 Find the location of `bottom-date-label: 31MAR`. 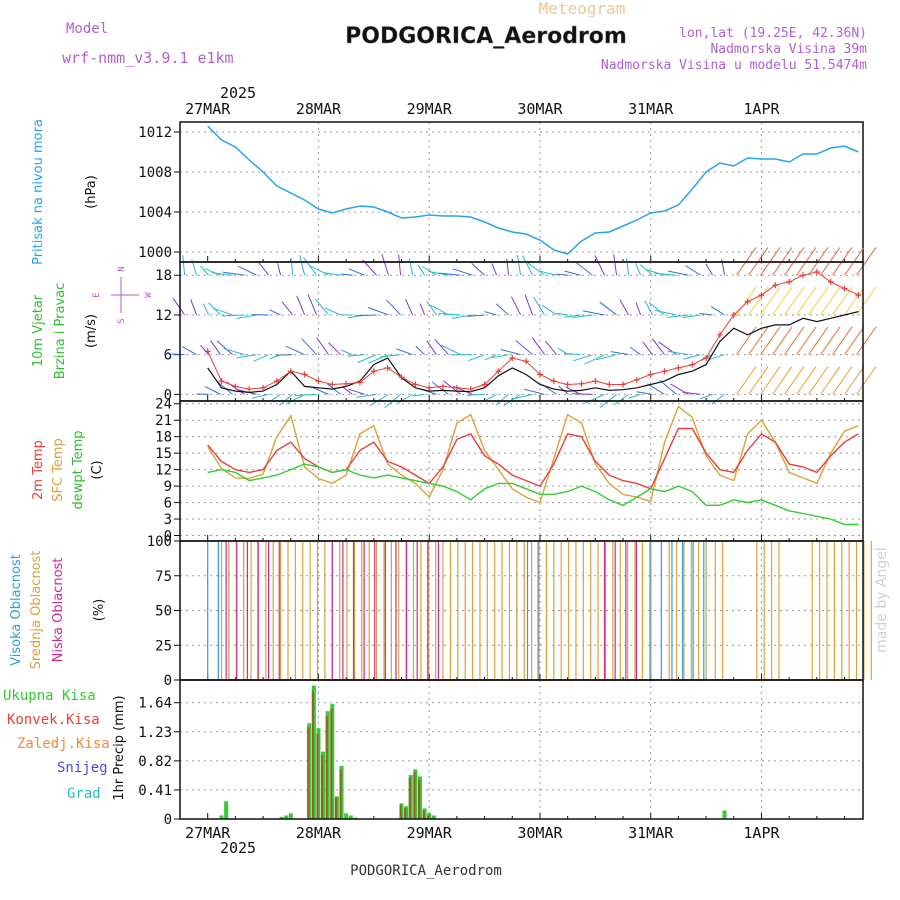

bottom-date-label: 31MAR is located at coordinates (651, 833).